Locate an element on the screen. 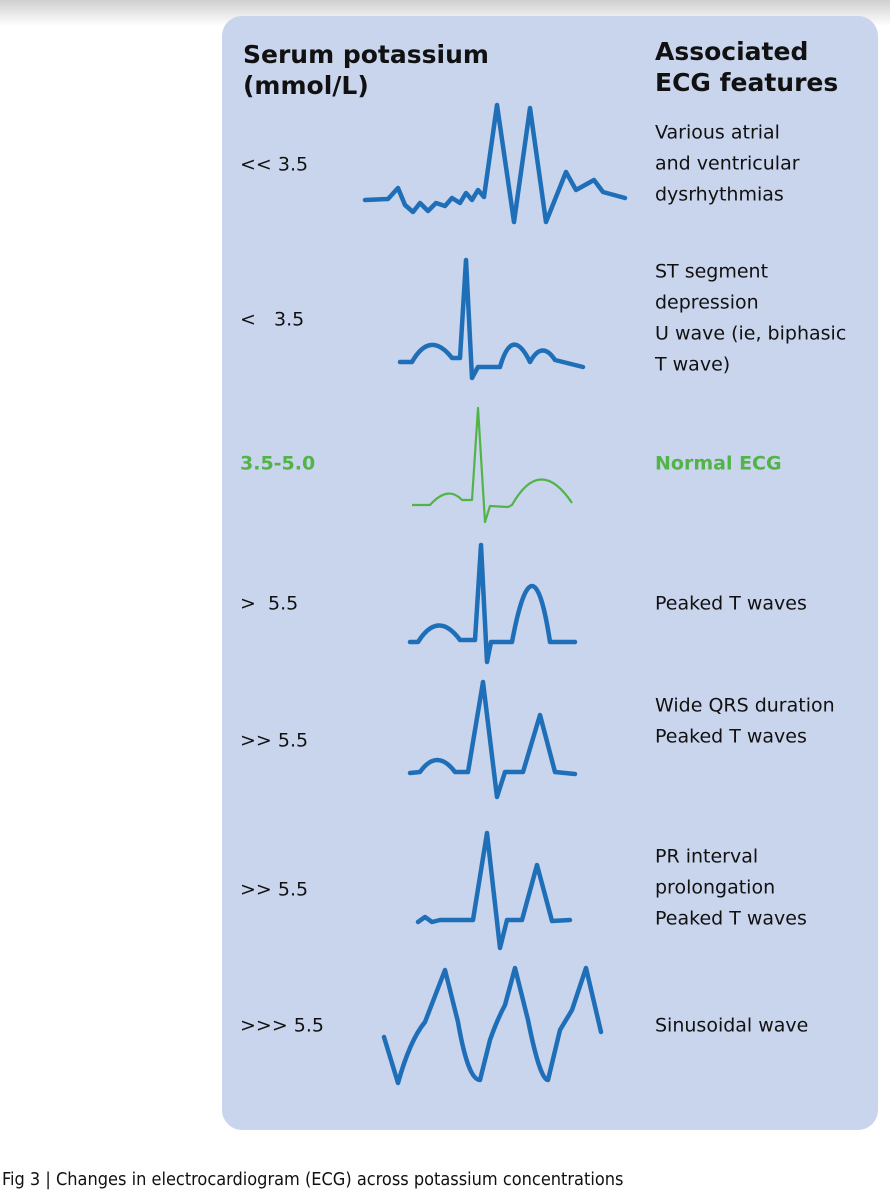 Image resolution: width=890 pixels, height=1204 pixels. column-title: Associated is located at coordinates (731, 51).